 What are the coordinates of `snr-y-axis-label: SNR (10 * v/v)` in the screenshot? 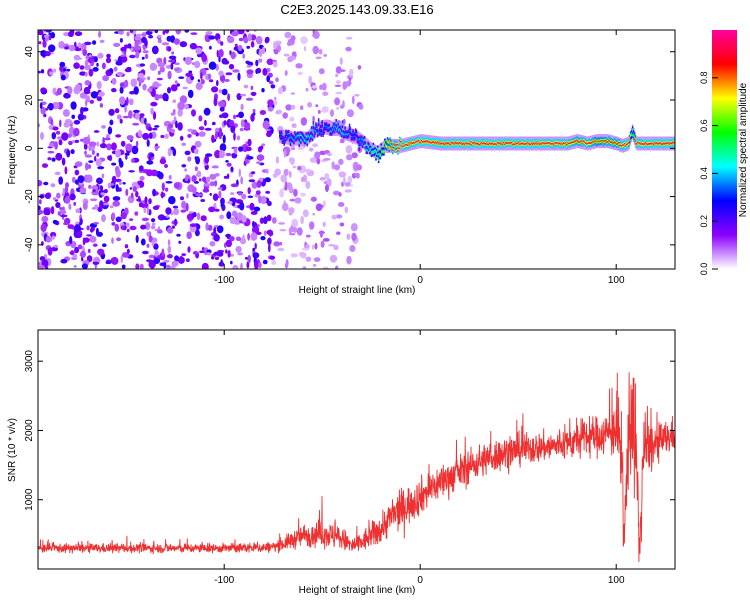 It's located at (12, 450).